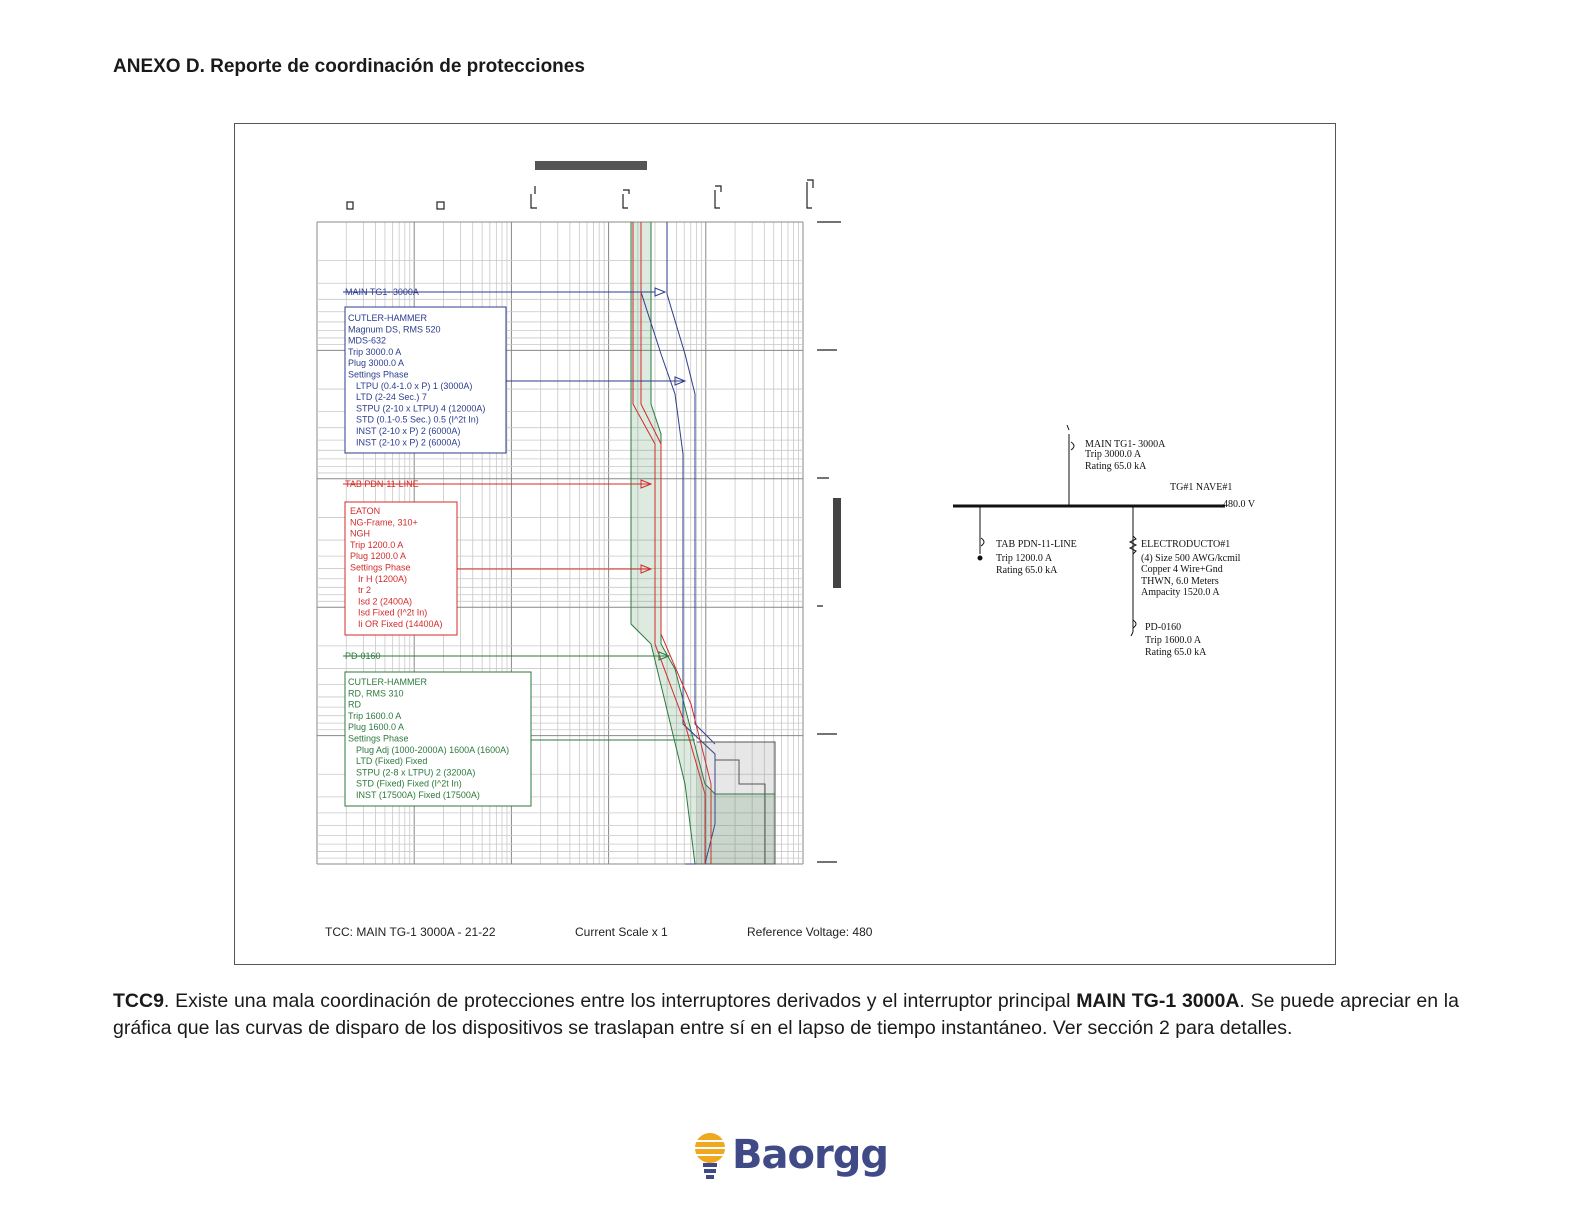 The image size is (1584, 1224). What do you see at coordinates (1239, 504) in the screenshot?
I see `oneline-bus-voltage: 480.0 V` at bounding box center [1239, 504].